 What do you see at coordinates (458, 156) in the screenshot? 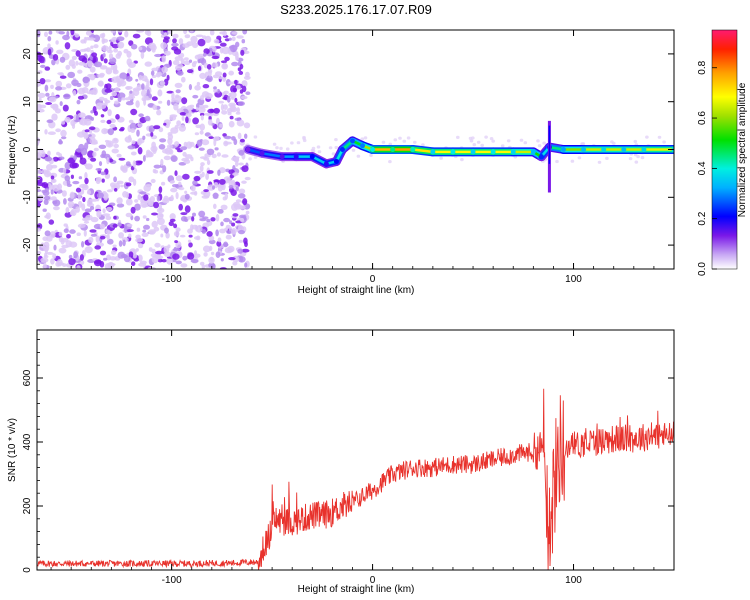
I see `frequency-trace-layer` at bounding box center [458, 156].